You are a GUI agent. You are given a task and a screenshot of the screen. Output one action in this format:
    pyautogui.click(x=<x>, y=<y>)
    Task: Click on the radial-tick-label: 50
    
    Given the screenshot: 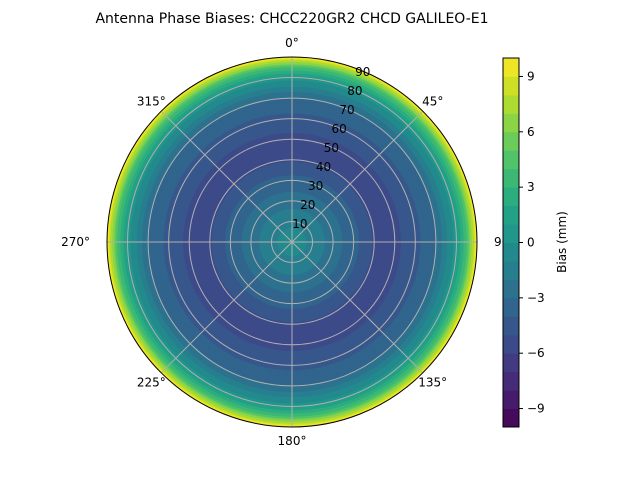 What is the action you would take?
    pyautogui.click(x=331, y=148)
    